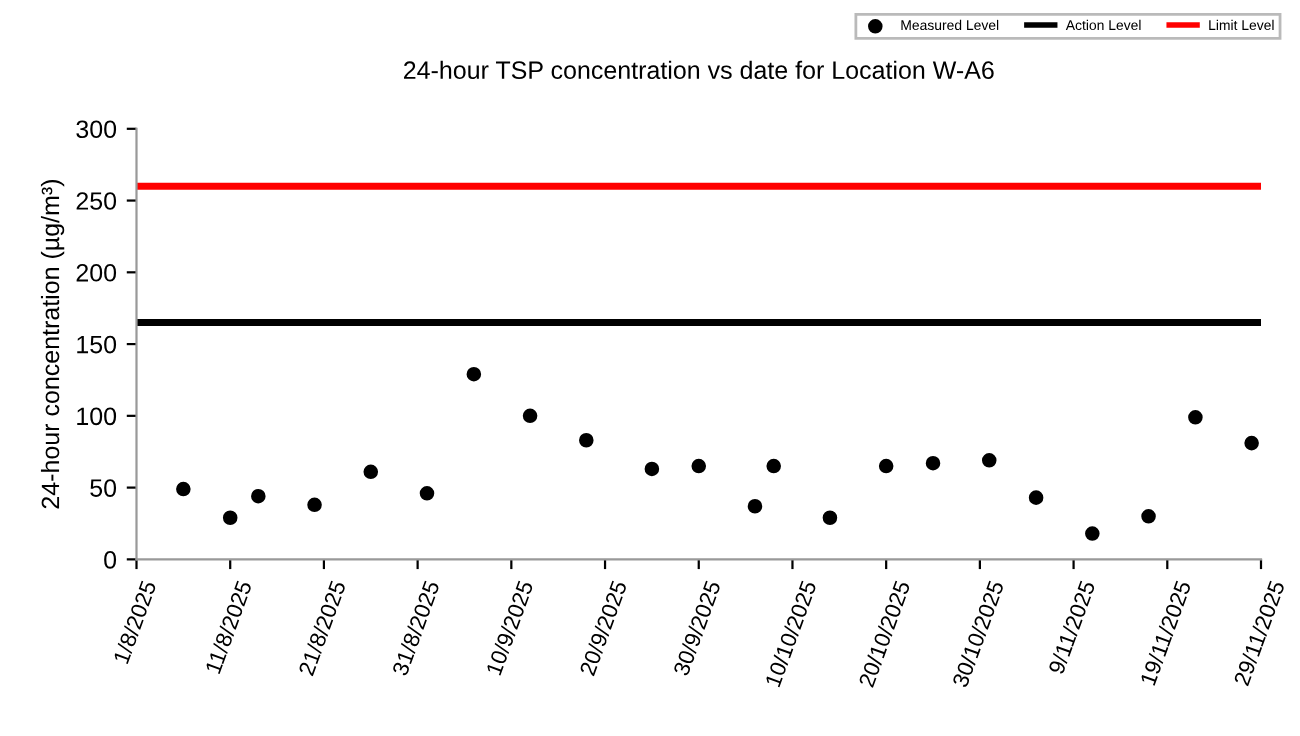 The width and height of the screenshot is (1300, 736). I want to click on y-tick-label: 300, so click(96, 129).